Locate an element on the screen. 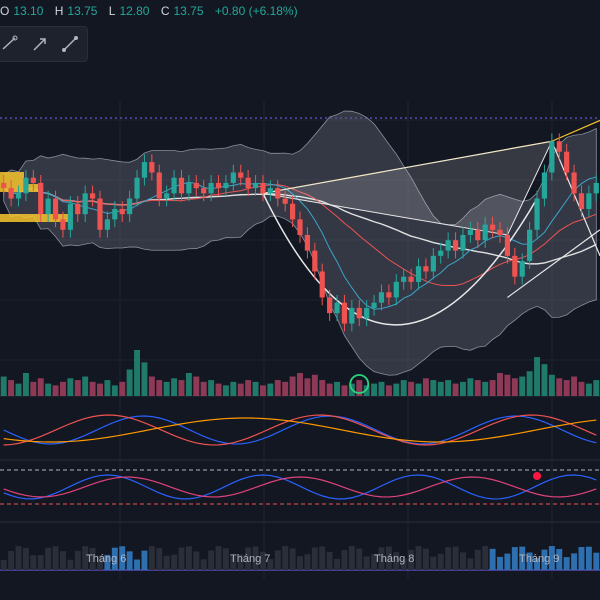 The height and width of the screenshot is (600, 600). line-tool-icon is located at coordinates (12, 44).